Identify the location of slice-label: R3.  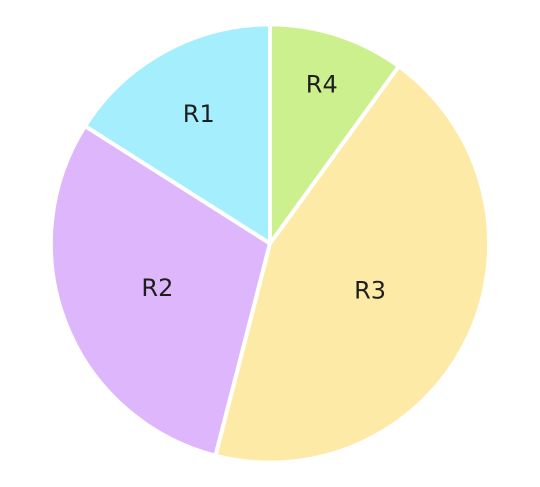
(370, 290).